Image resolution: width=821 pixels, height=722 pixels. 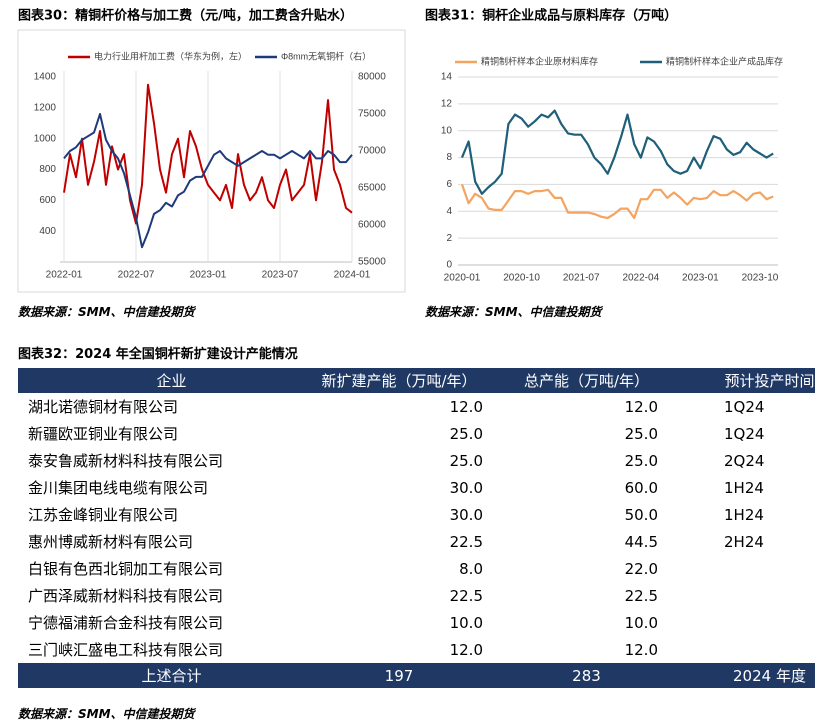 What do you see at coordinates (744, 541) in the screenshot?
I see `table-cell: 2H24` at bounding box center [744, 541].